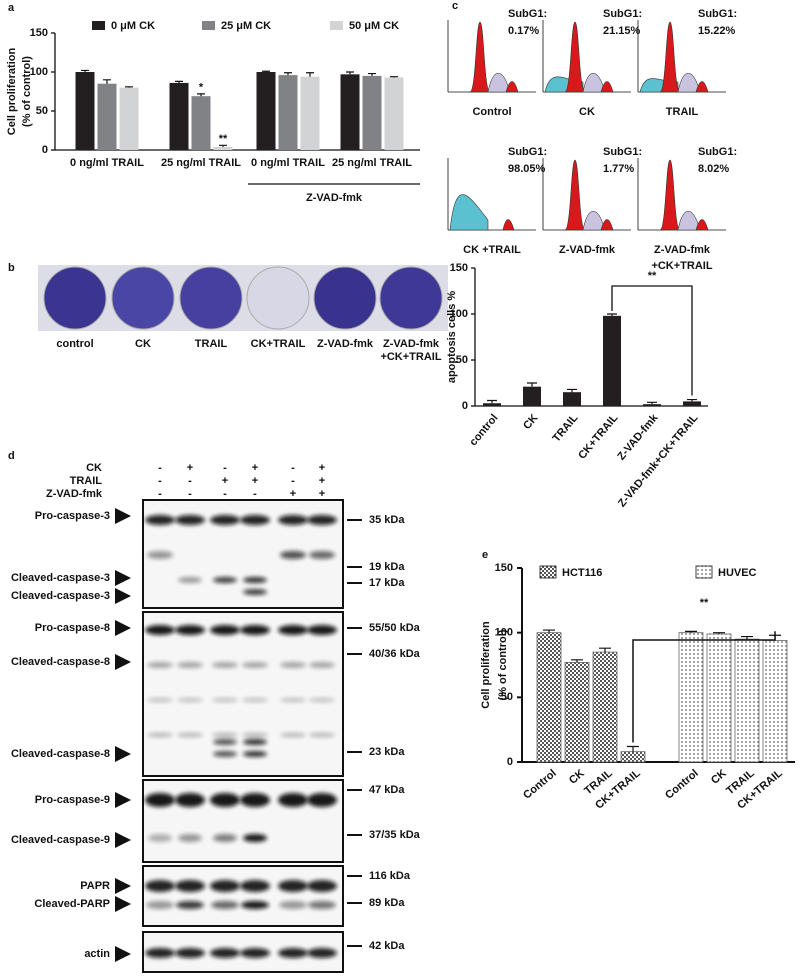 This screenshot has width=812, height=976. I want to click on marker-label: 55/50 kDa, so click(395, 628).